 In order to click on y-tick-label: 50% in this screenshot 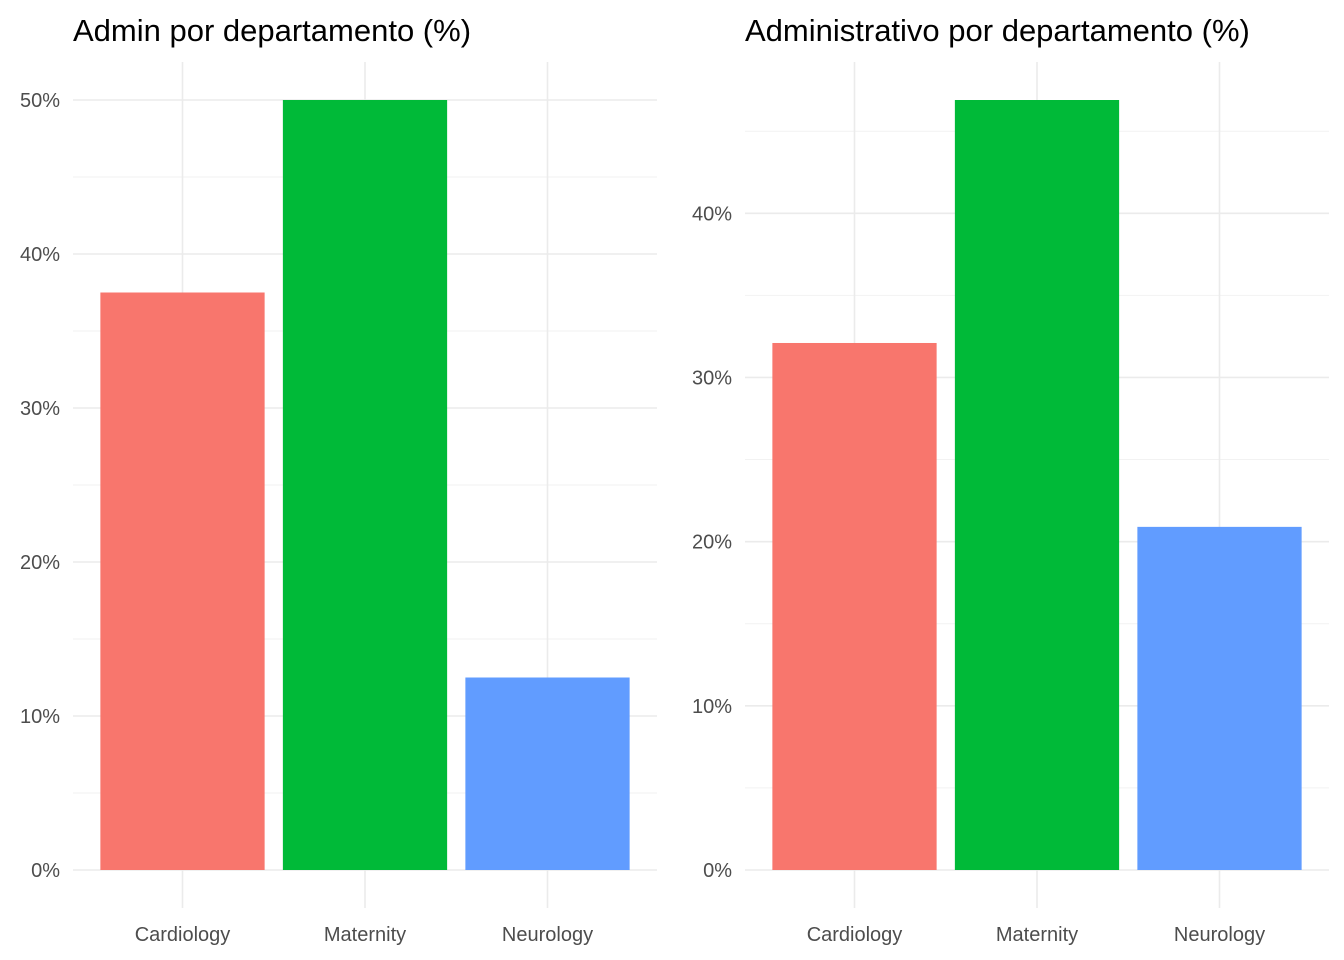, I will do `click(40, 101)`.